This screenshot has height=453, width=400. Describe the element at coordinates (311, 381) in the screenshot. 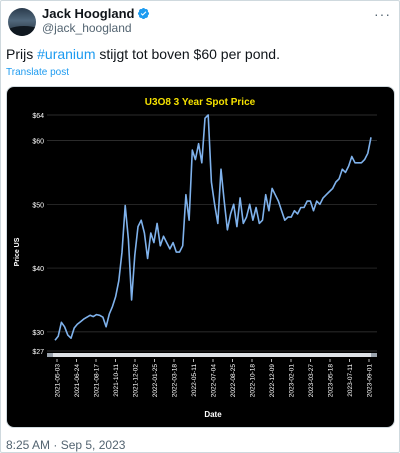

I see `chart-x-tick-label: 2023-03-27` at that location.